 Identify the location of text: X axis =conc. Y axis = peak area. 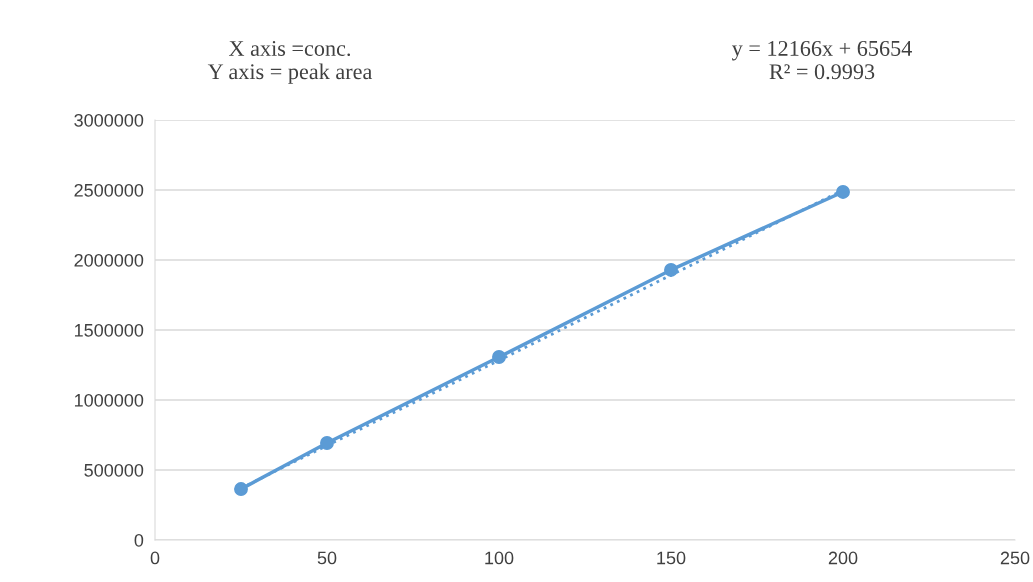
(290, 62).